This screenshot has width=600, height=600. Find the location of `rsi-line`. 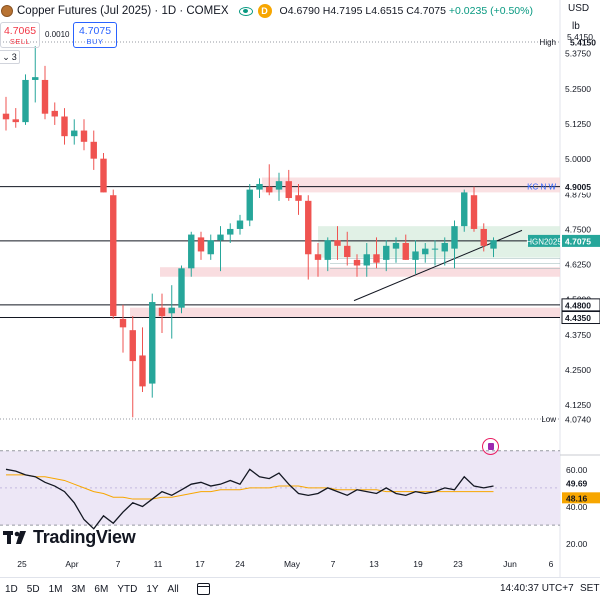

rsi-line is located at coordinates (249, 499).